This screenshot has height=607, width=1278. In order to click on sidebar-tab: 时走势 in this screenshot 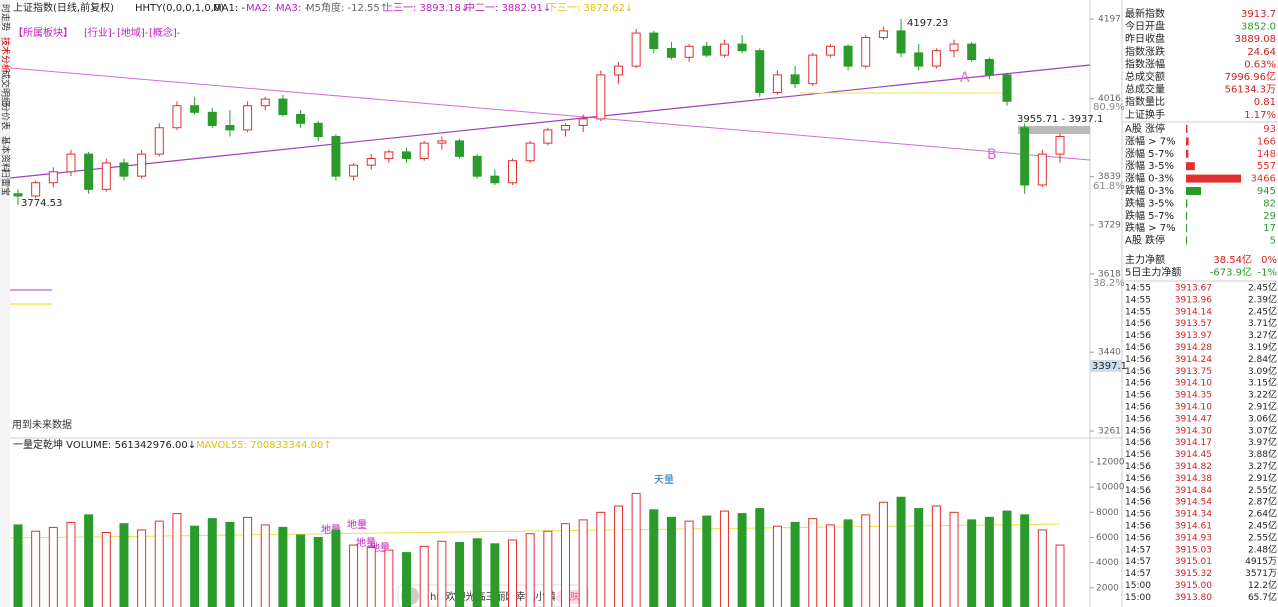, I will do `click(6, 17)`.